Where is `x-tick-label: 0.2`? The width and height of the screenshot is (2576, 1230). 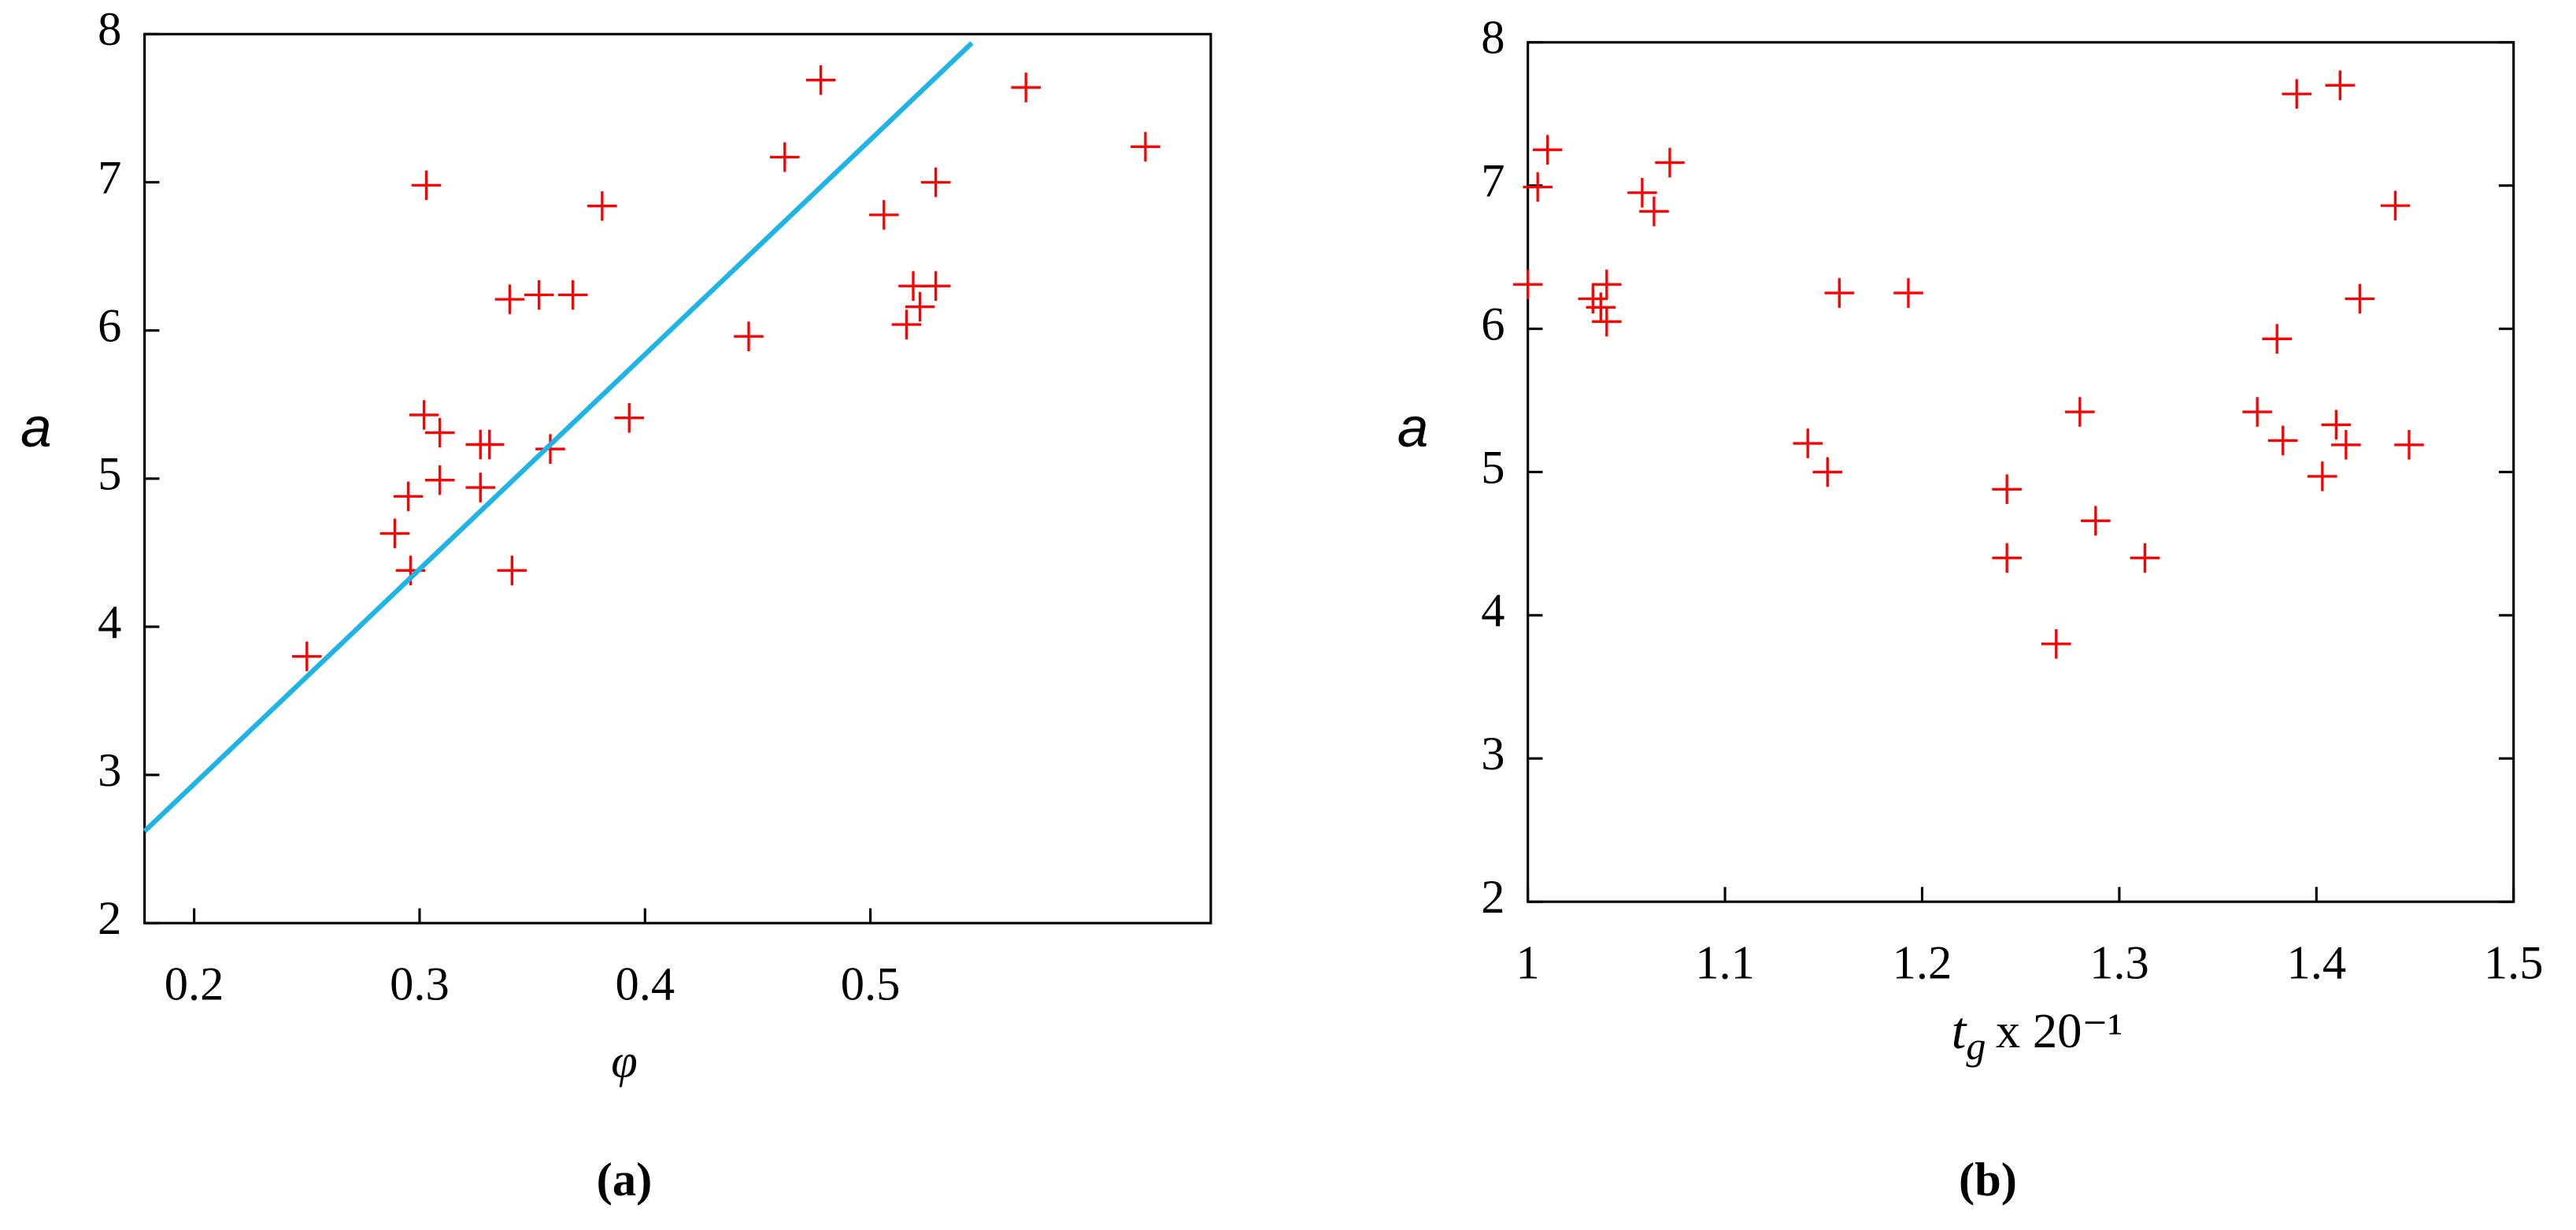
x-tick-label: 0.2 is located at coordinates (194, 984).